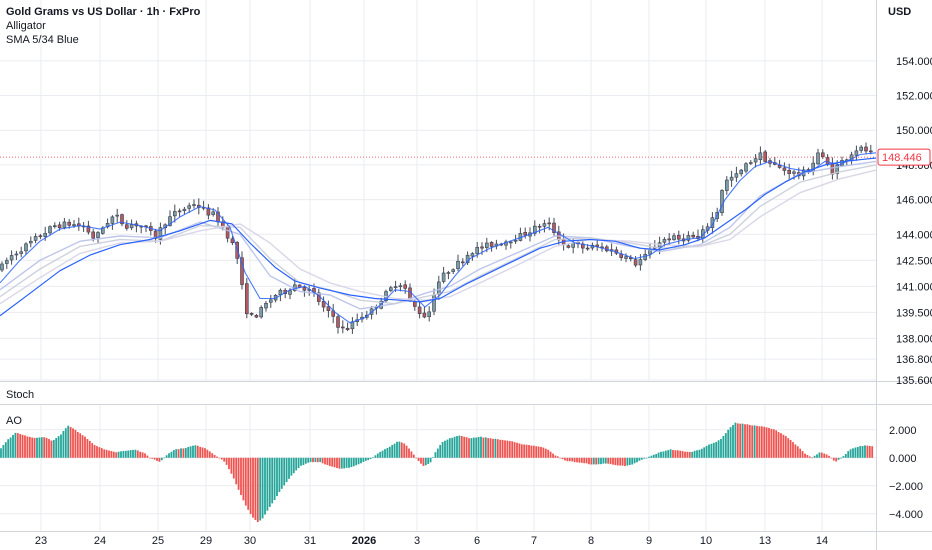  Describe the element at coordinates (900, 12) in the screenshot. I see `currency-label: USD` at that location.